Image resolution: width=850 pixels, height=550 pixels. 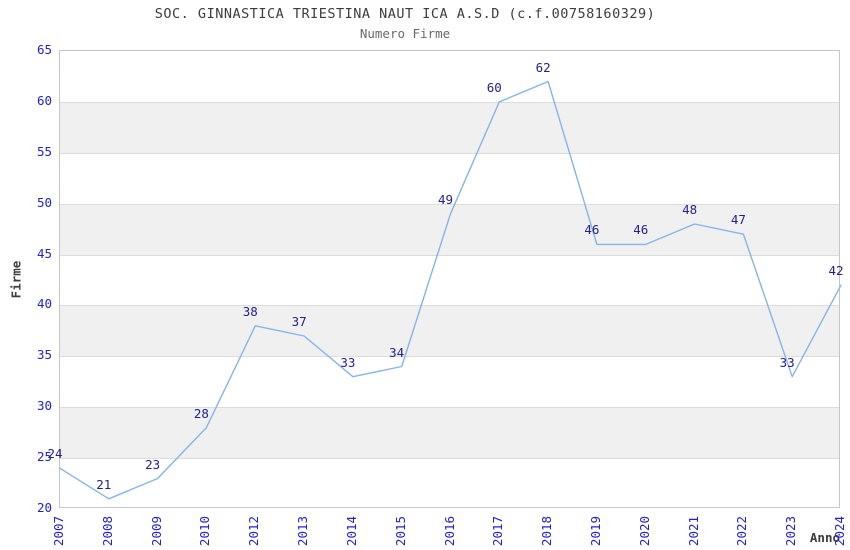 What do you see at coordinates (494, 87) in the screenshot?
I see `data-point-label: 60` at bounding box center [494, 87].